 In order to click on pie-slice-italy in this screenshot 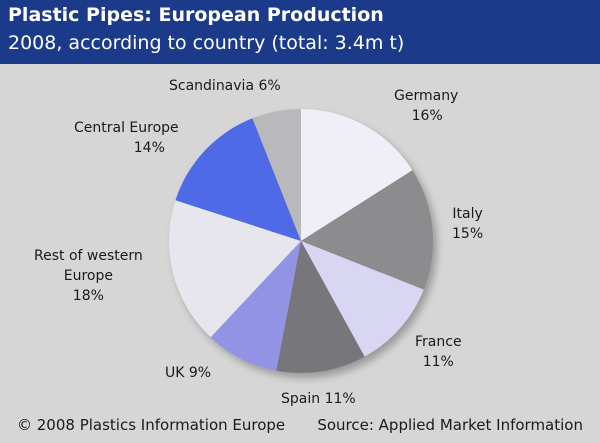, I will do `click(367, 230)`.